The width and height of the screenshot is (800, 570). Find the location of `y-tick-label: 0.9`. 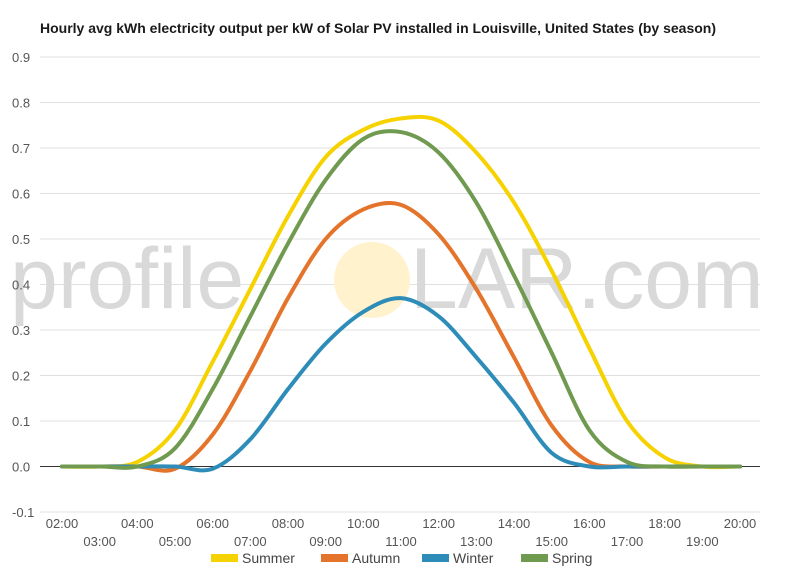

y-tick-label: 0.9 is located at coordinates (21, 57).